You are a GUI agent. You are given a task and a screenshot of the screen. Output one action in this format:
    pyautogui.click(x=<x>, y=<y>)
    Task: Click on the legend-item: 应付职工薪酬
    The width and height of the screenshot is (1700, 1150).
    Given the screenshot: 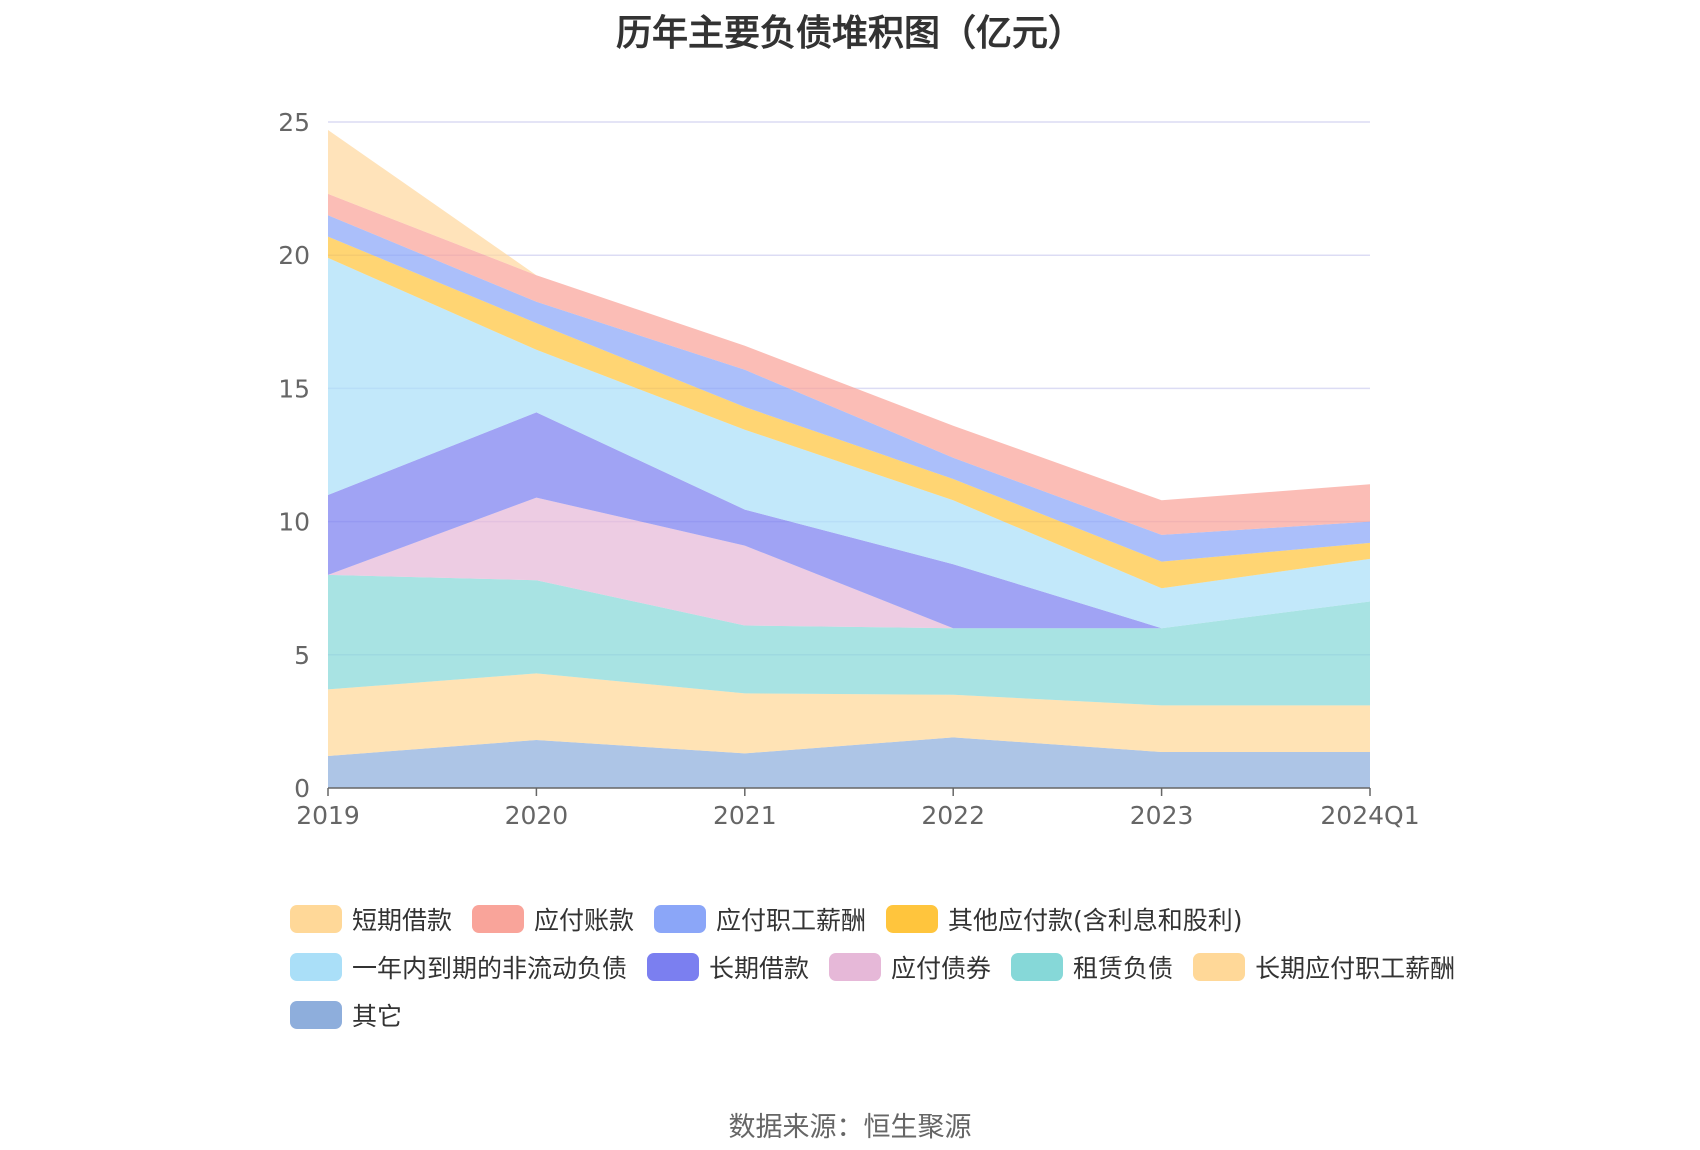 What is the action you would take?
    pyautogui.click(x=760, y=919)
    